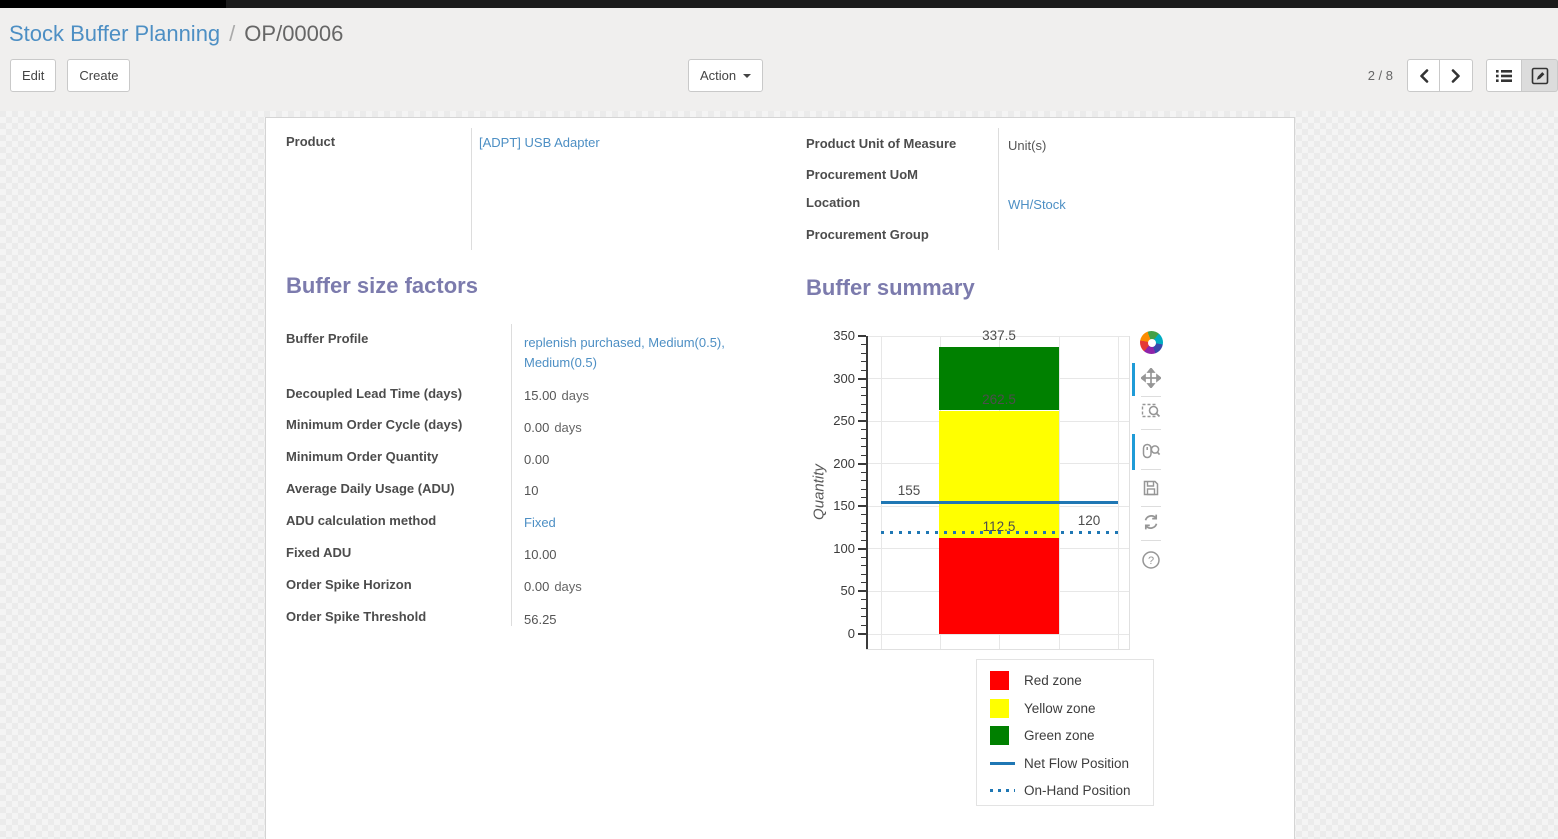 This screenshot has height=839, width=1558. I want to click on chart-tick-label: 50, so click(847, 591).